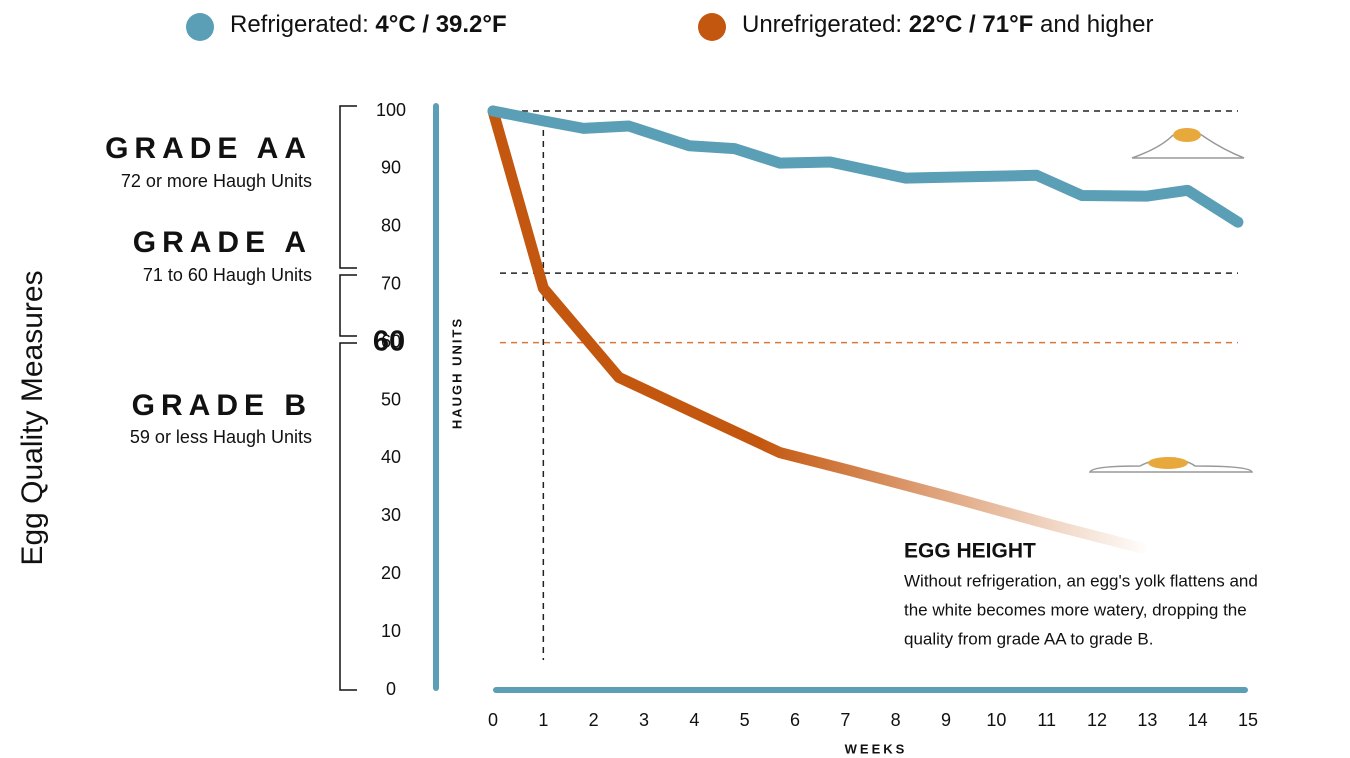 Image resolution: width=1350 pixels, height=758 pixels. I want to click on grade-title: GRADE B, so click(222, 405).